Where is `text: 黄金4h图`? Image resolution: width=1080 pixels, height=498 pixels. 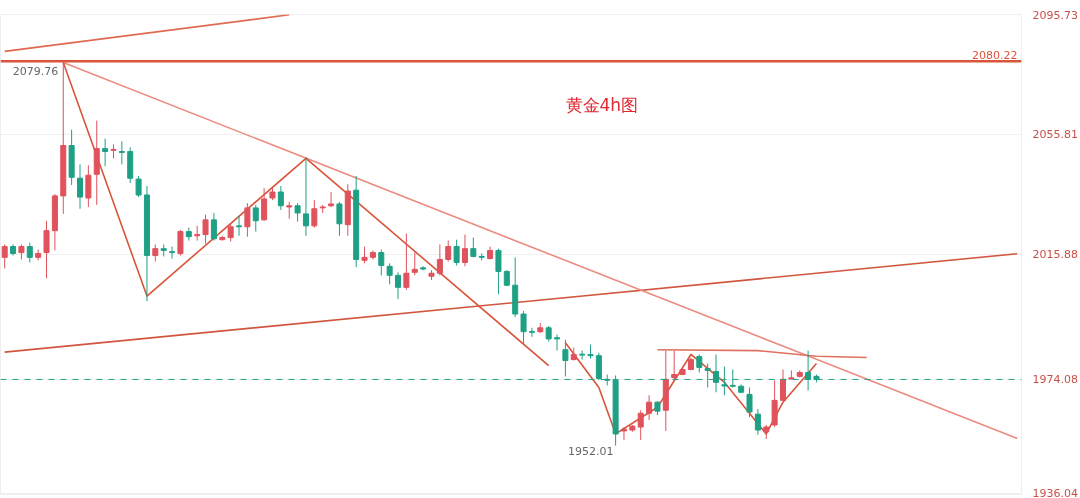 text: 黄金4h图 is located at coordinates (602, 104).